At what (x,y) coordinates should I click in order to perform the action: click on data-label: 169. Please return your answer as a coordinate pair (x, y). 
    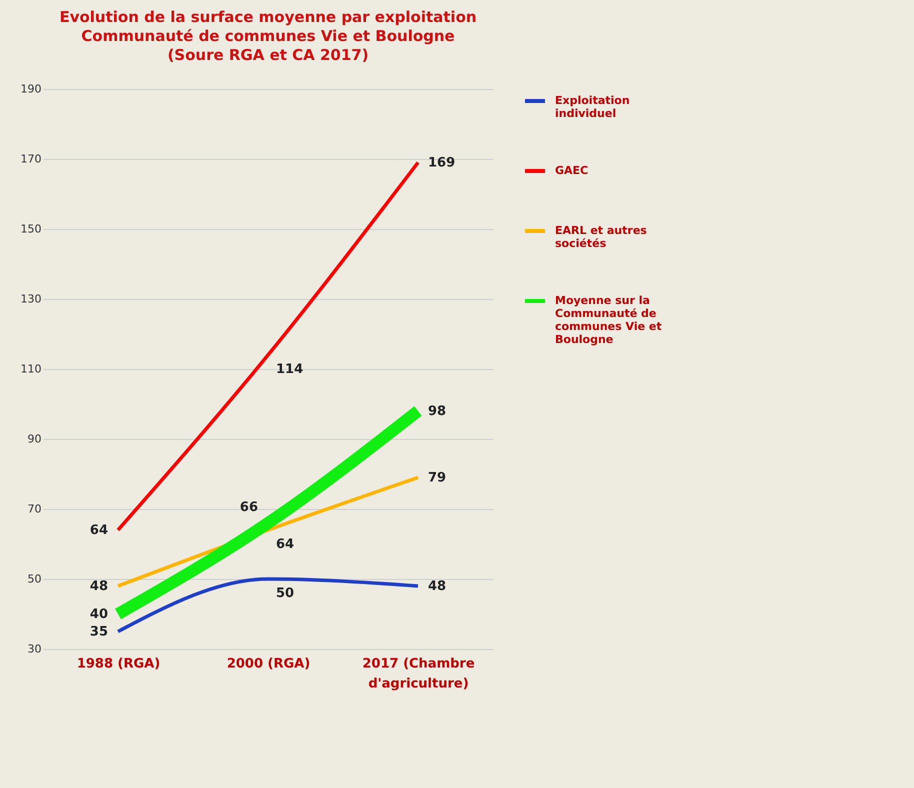
    Looking at the image, I should click on (442, 163).